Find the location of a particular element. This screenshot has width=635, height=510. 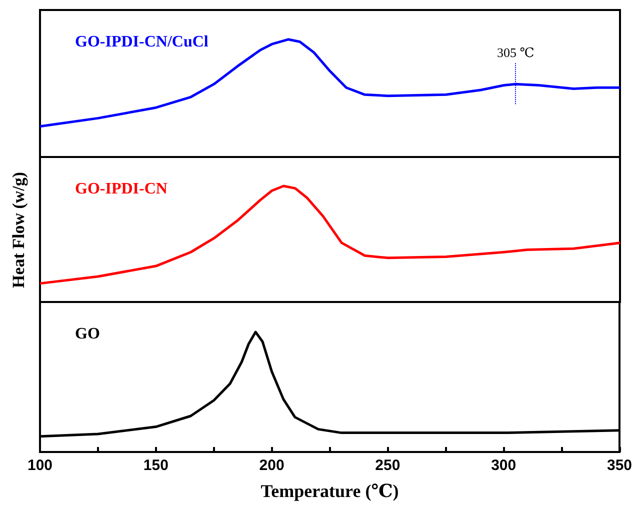

x-tick-label: 100 is located at coordinates (40, 465).